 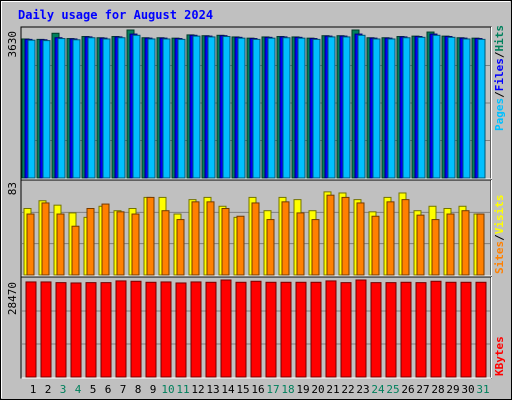 What do you see at coordinates (317, 389) in the screenshot?
I see `day-label-20: 20` at bounding box center [317, 389].